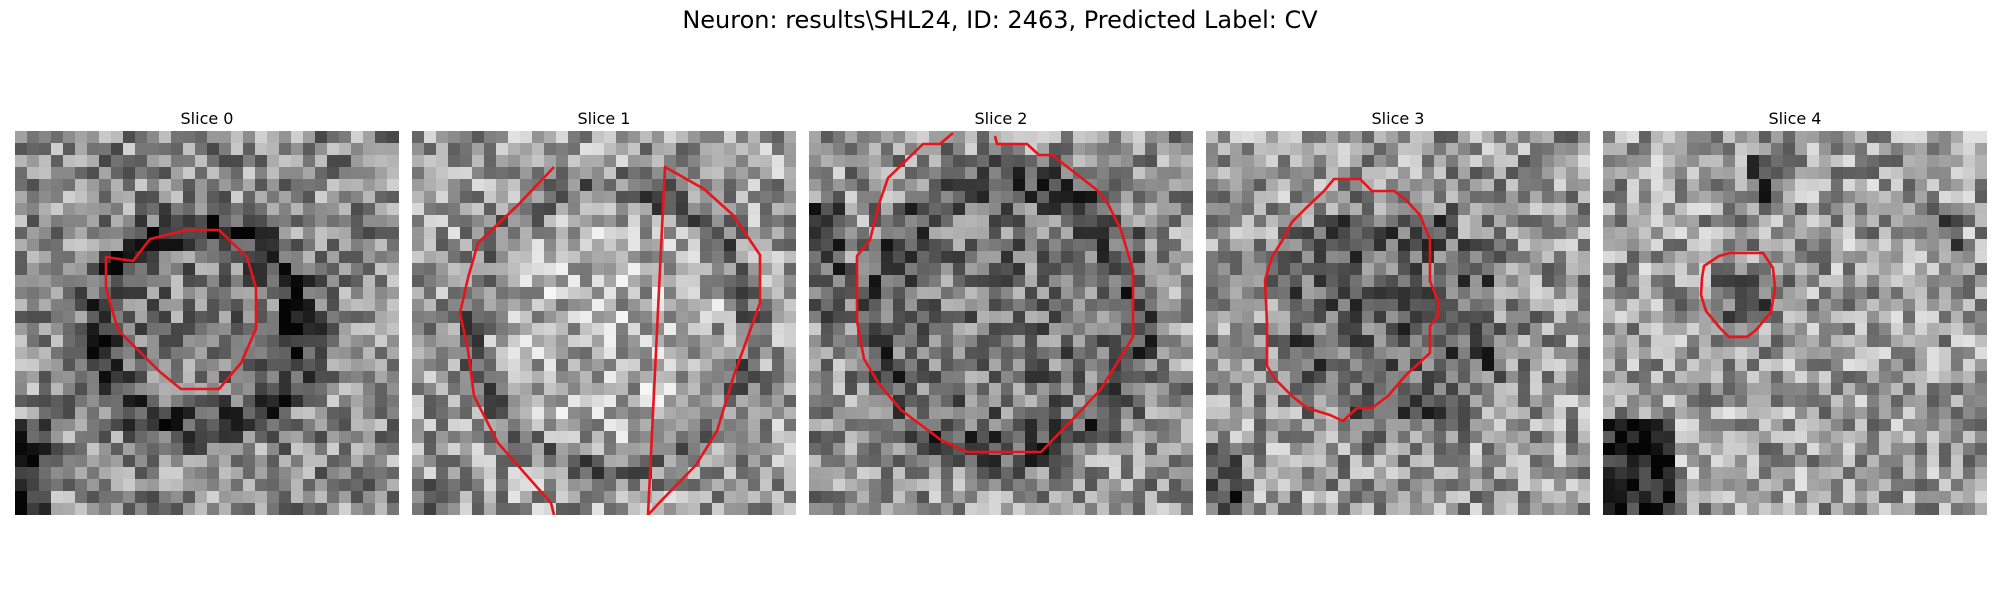 The height and width of the screenshot is (600, 2000). Describe the element at coordinates (1398, 118) in the screenshot. I see `slice-title-3: Slice 3` at that location.